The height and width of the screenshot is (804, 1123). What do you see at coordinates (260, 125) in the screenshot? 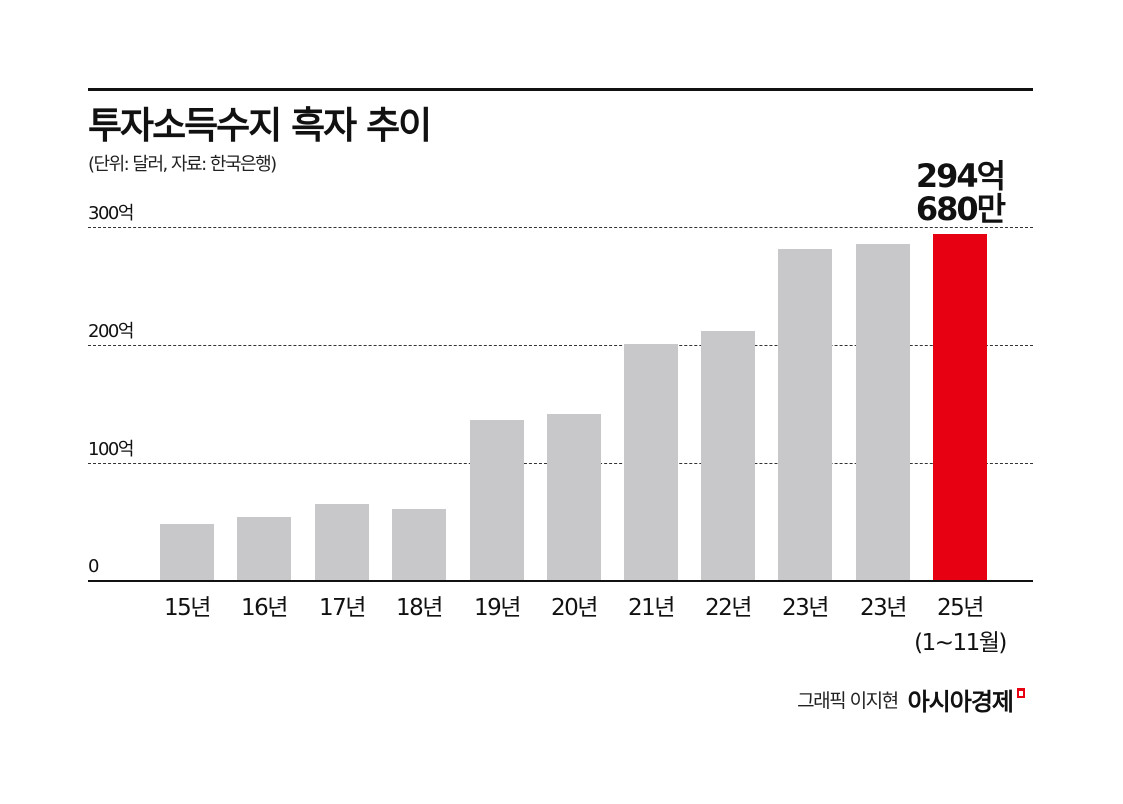
I see `chart-title: 투자소득수지 흑자 추이` at bounding box center [260, 125].